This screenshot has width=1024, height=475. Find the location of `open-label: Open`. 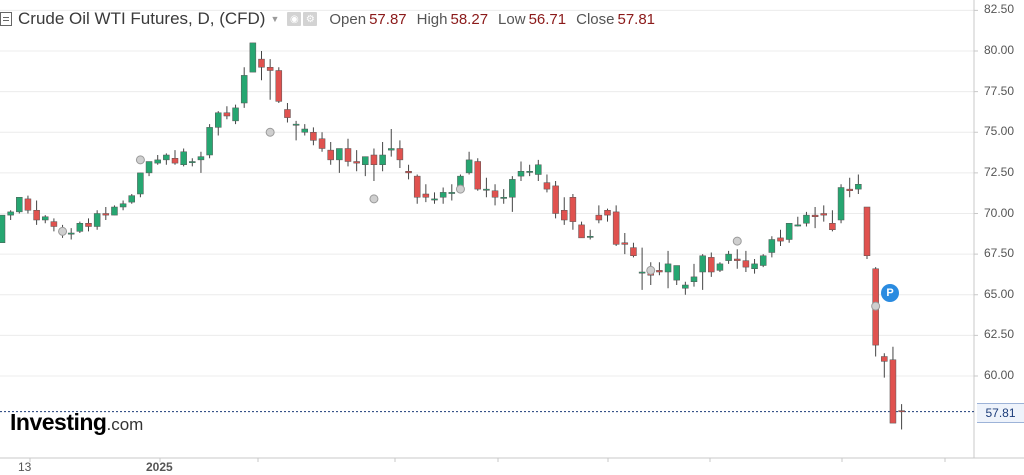

open-label: Open is located at coordinates (348, 19).